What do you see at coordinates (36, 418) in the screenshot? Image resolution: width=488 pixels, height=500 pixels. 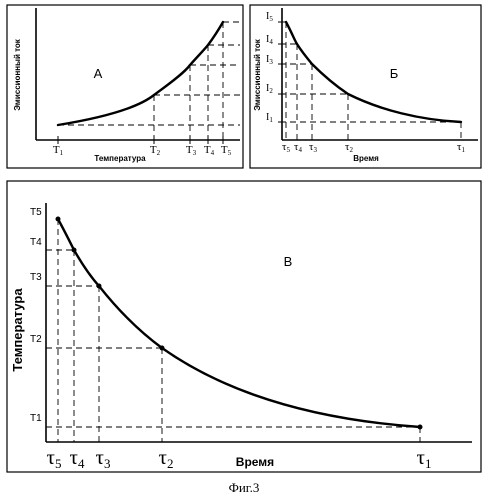 I see `panel-v-y-tick-label: T1` at bounding box center [36, 418].